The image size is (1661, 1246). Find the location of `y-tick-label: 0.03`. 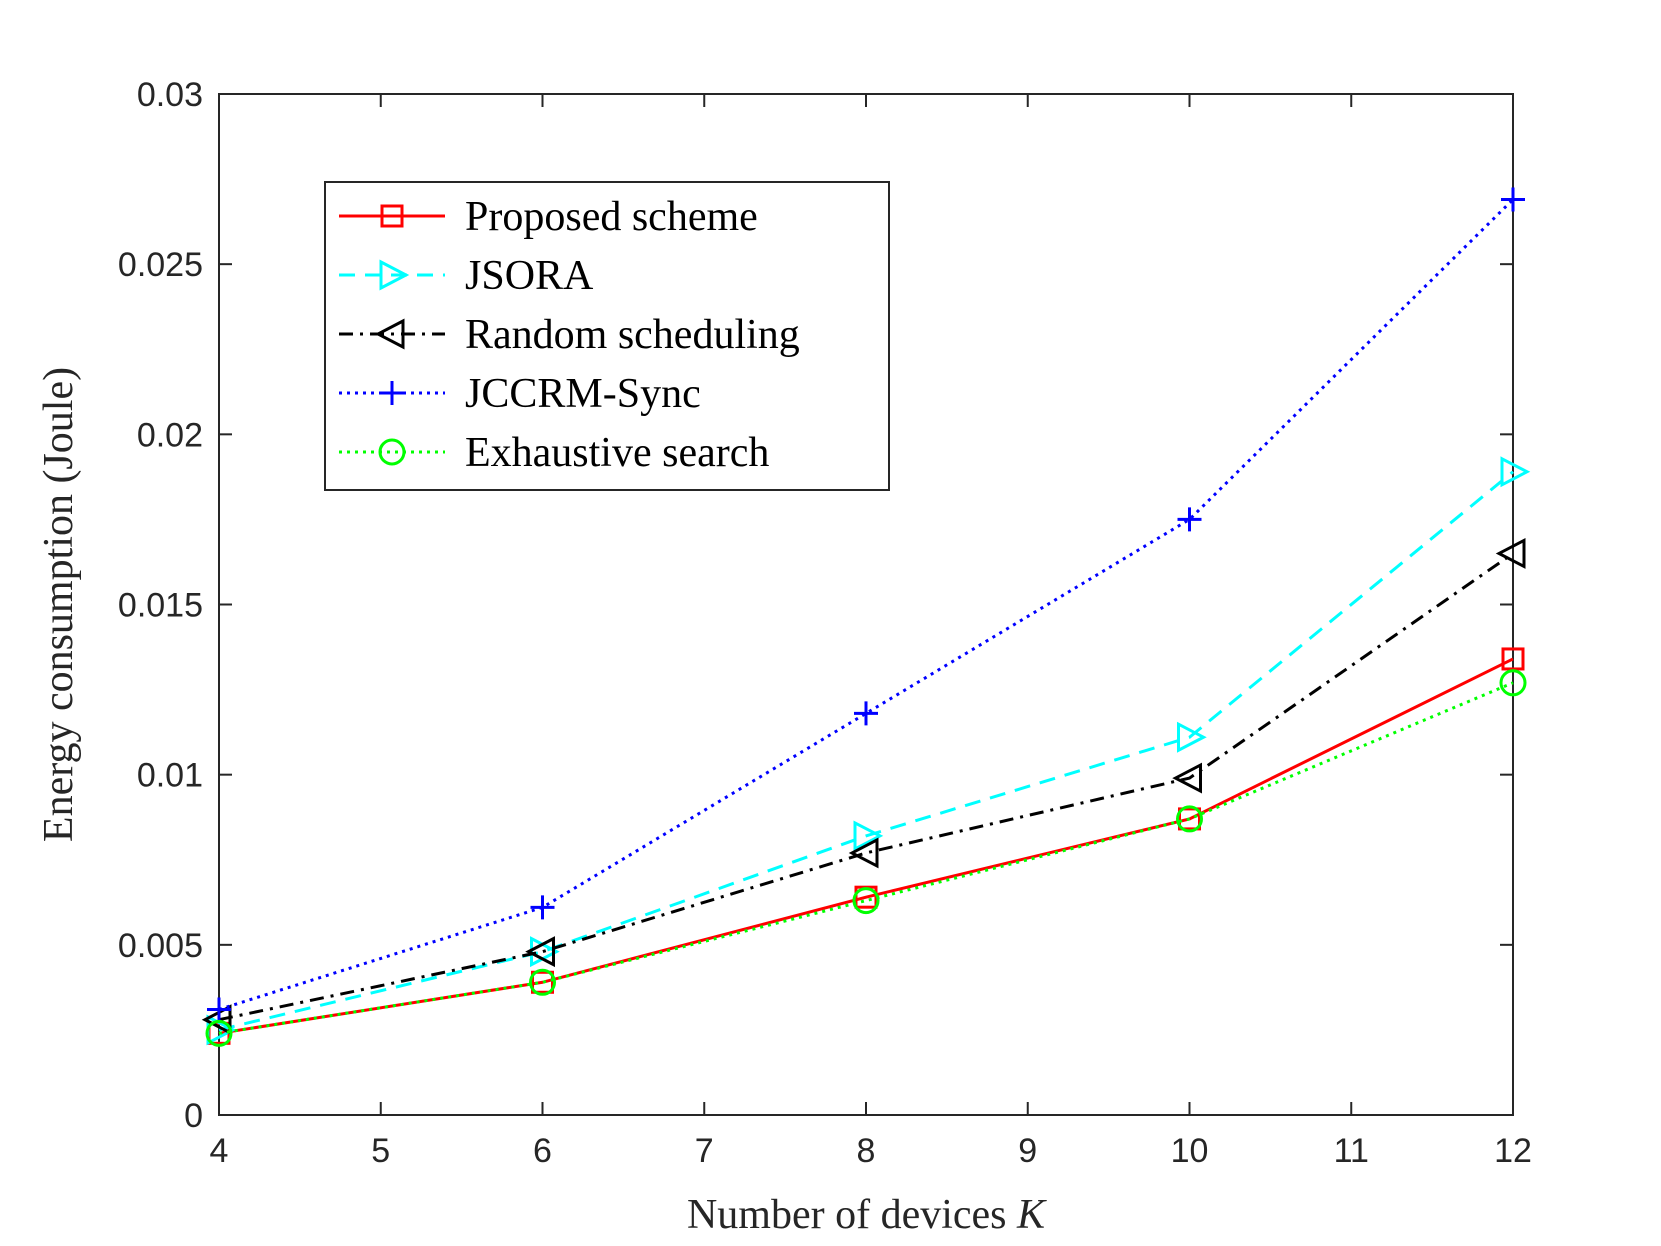

y-tick-label: 0.03 is located at coordinates (170, 95).